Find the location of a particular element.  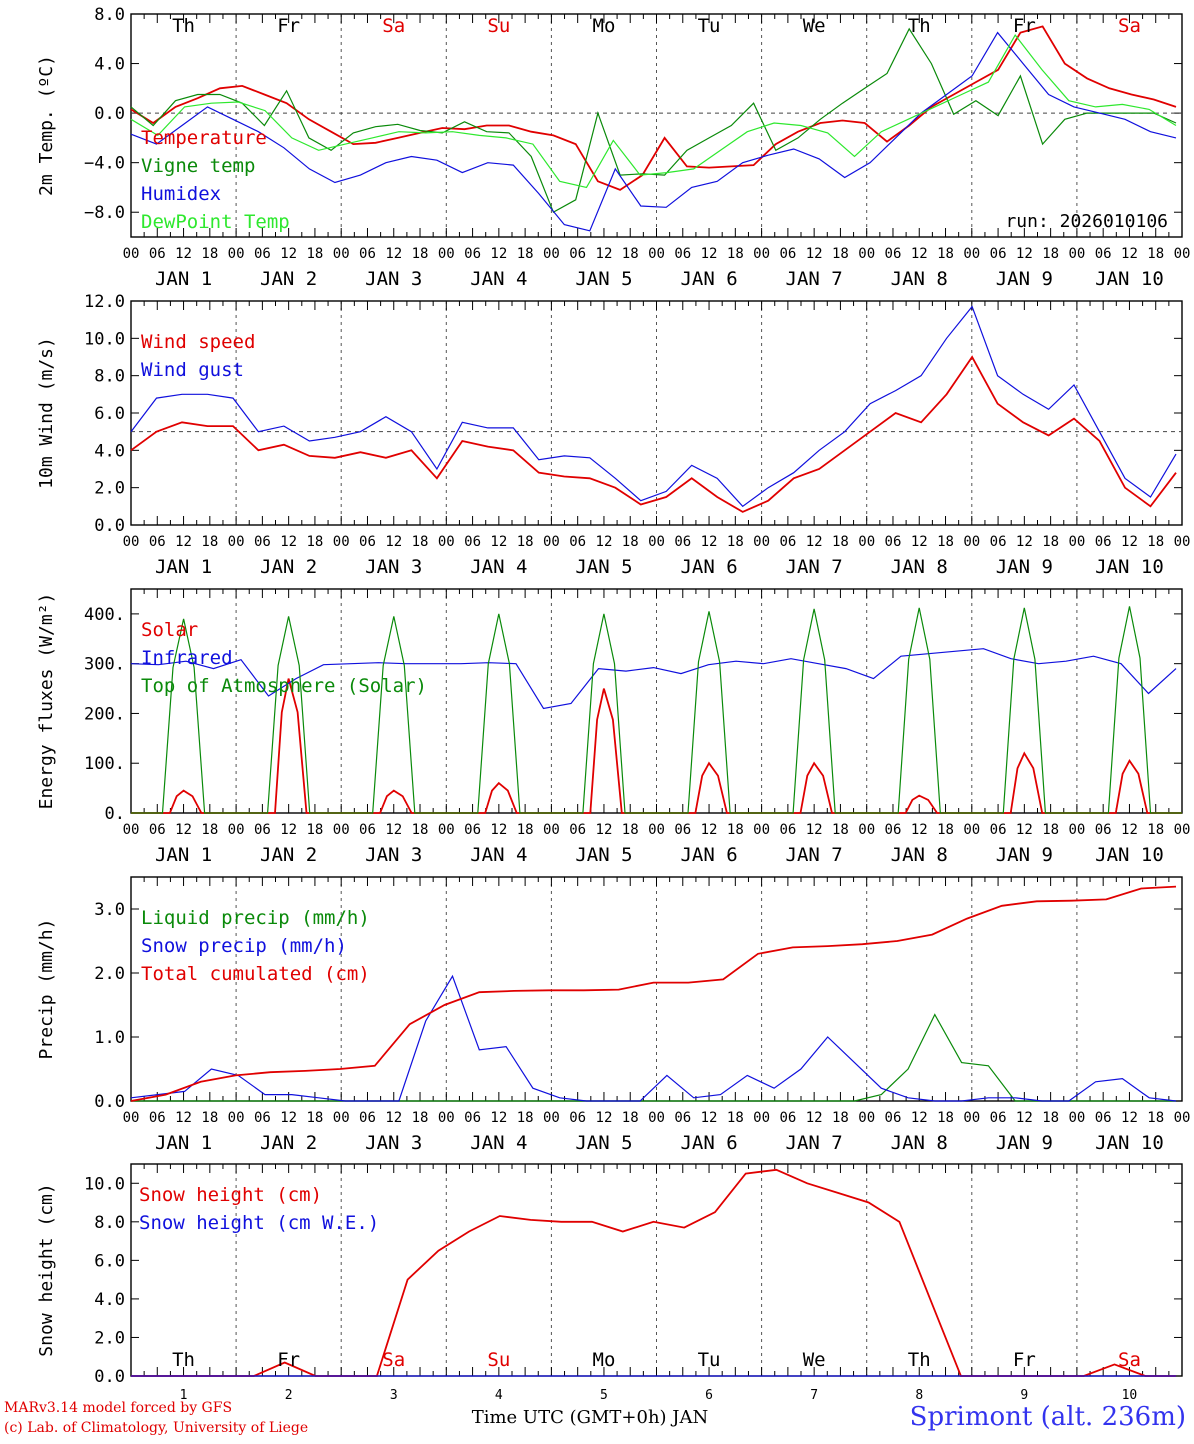

y-tick-label: −4.0 is located at coordinates (104, 164).